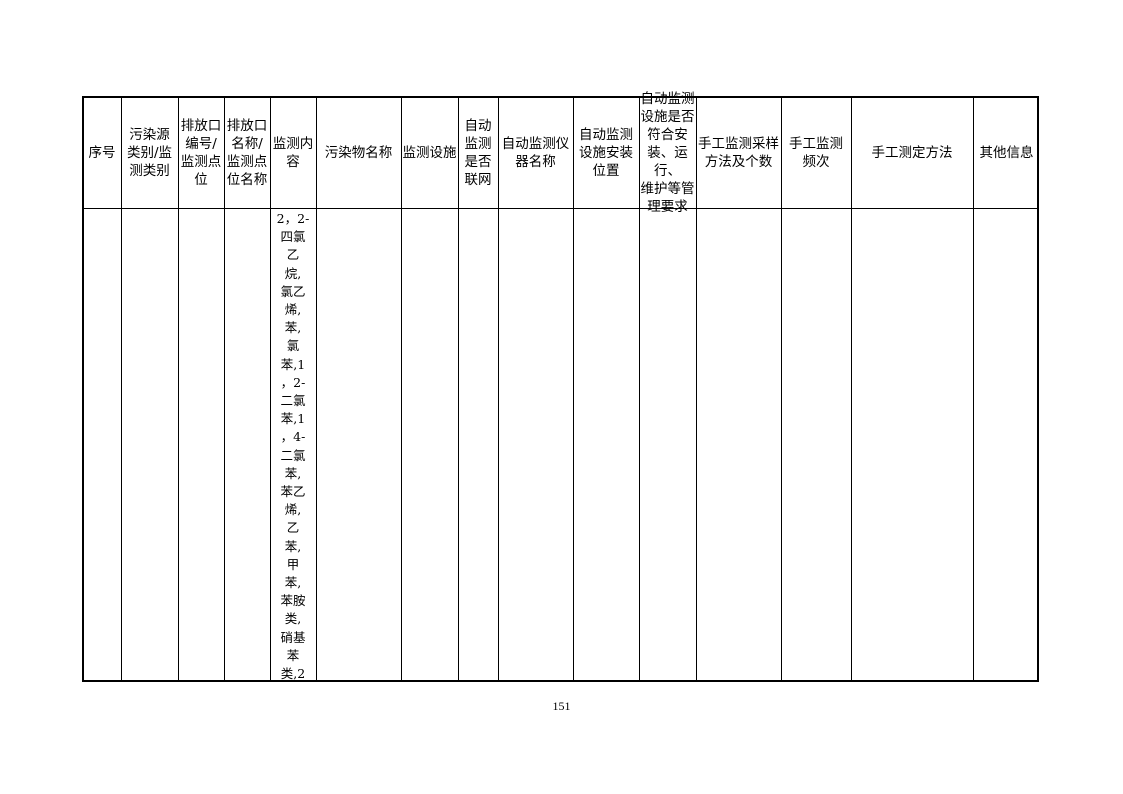 The image size is (1123, 794). What do you see at coordinates (606, 153) in the screenshot?
I see `column-header: 自动监测 设施安装 位置` at bounding box center [606, 153].